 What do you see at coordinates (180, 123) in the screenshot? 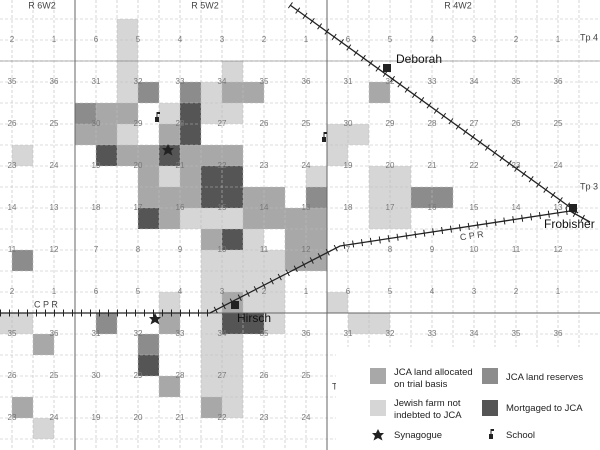
I see `section-number: 28` at bounding box center [180, 123].